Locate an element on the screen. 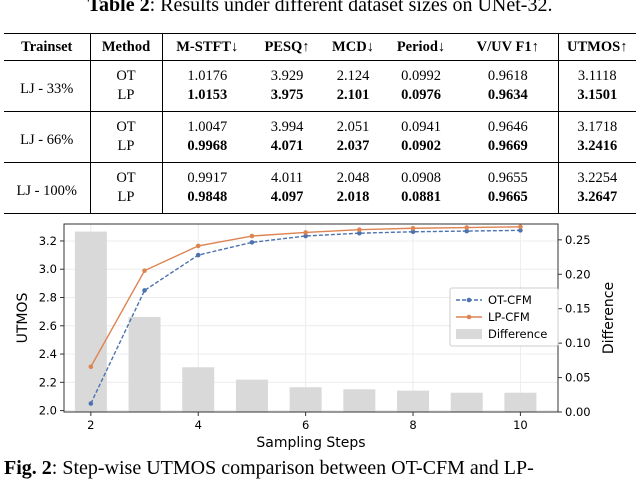  value-cell: 1.0176 is located at coordinates (207, 76).